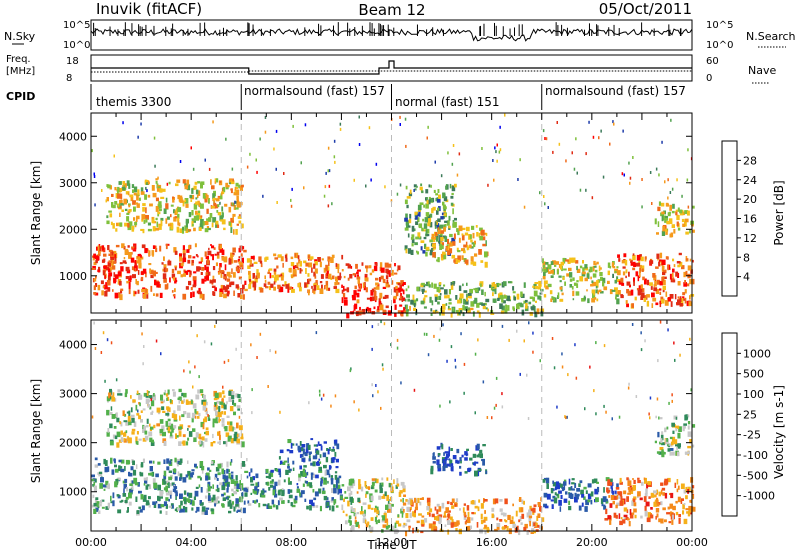 This screenshot has height=554, width=800. I want to click on date-title: 05/Oct/2011, so click(645, 9).